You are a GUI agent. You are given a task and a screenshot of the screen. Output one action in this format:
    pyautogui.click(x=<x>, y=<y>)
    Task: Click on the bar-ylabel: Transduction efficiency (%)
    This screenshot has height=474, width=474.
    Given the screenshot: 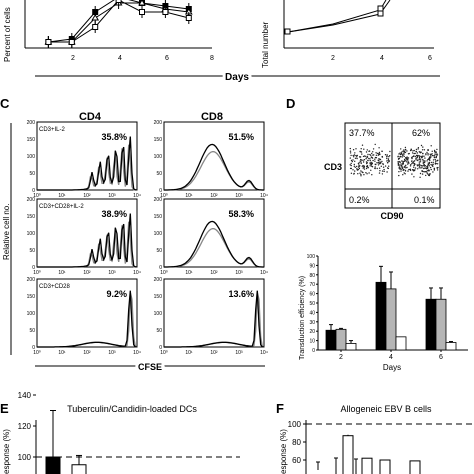 What is the action you would take?
    pyautogui.click(x=302, y=318)
    